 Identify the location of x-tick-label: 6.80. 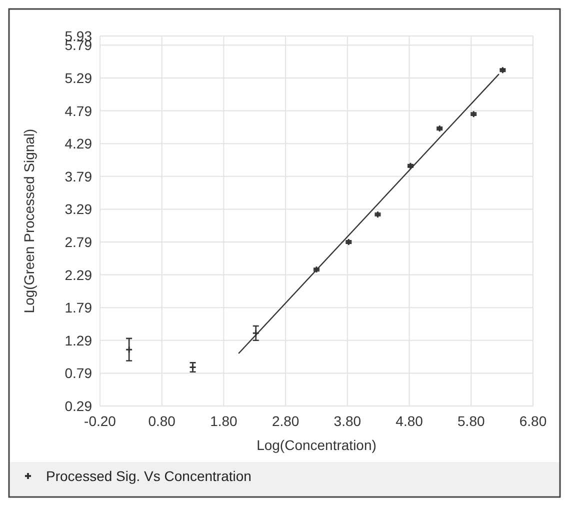
(533, 421).